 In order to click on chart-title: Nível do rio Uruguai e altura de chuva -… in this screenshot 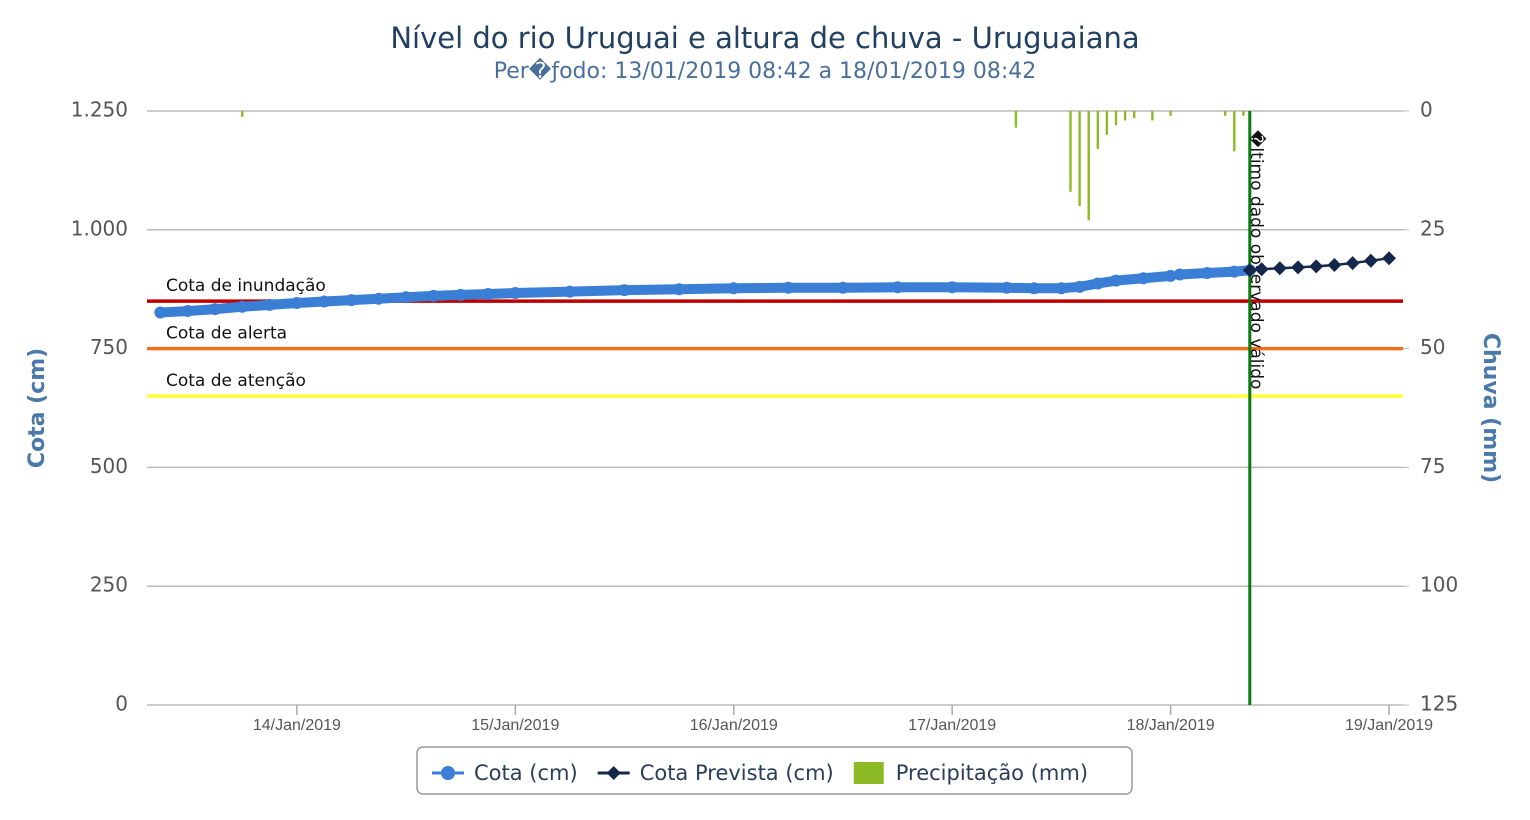, I will do `click(764, 38)`.